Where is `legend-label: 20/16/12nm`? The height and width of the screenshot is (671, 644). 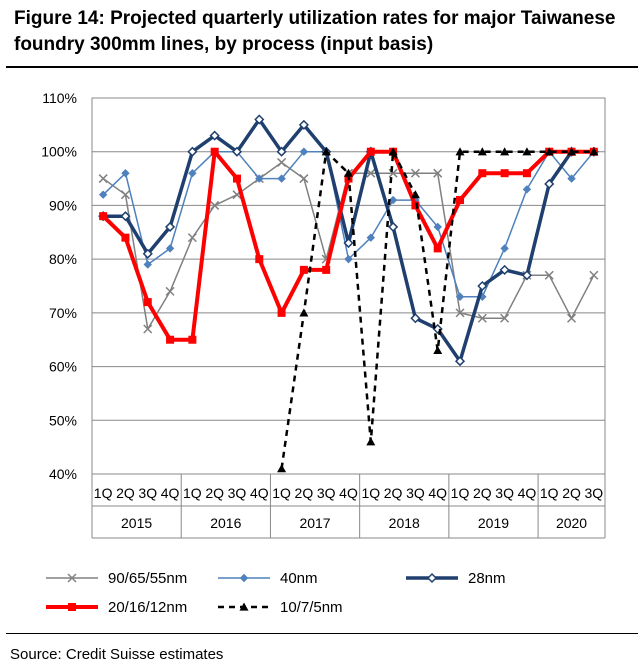
legend-label: 20/16/12nm is located at coordinates (147, 607).